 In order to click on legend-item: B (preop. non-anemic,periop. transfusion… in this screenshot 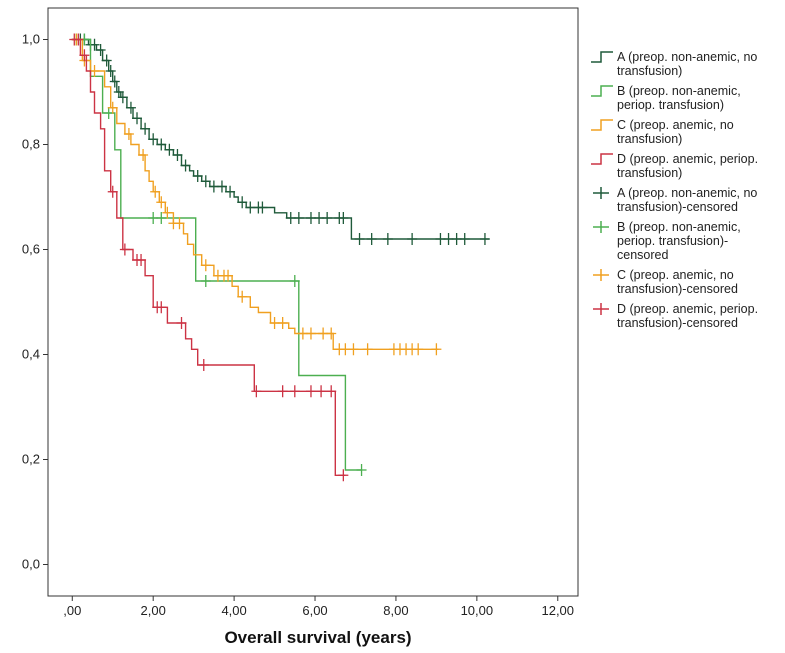, I will do `click(667, 241)`.